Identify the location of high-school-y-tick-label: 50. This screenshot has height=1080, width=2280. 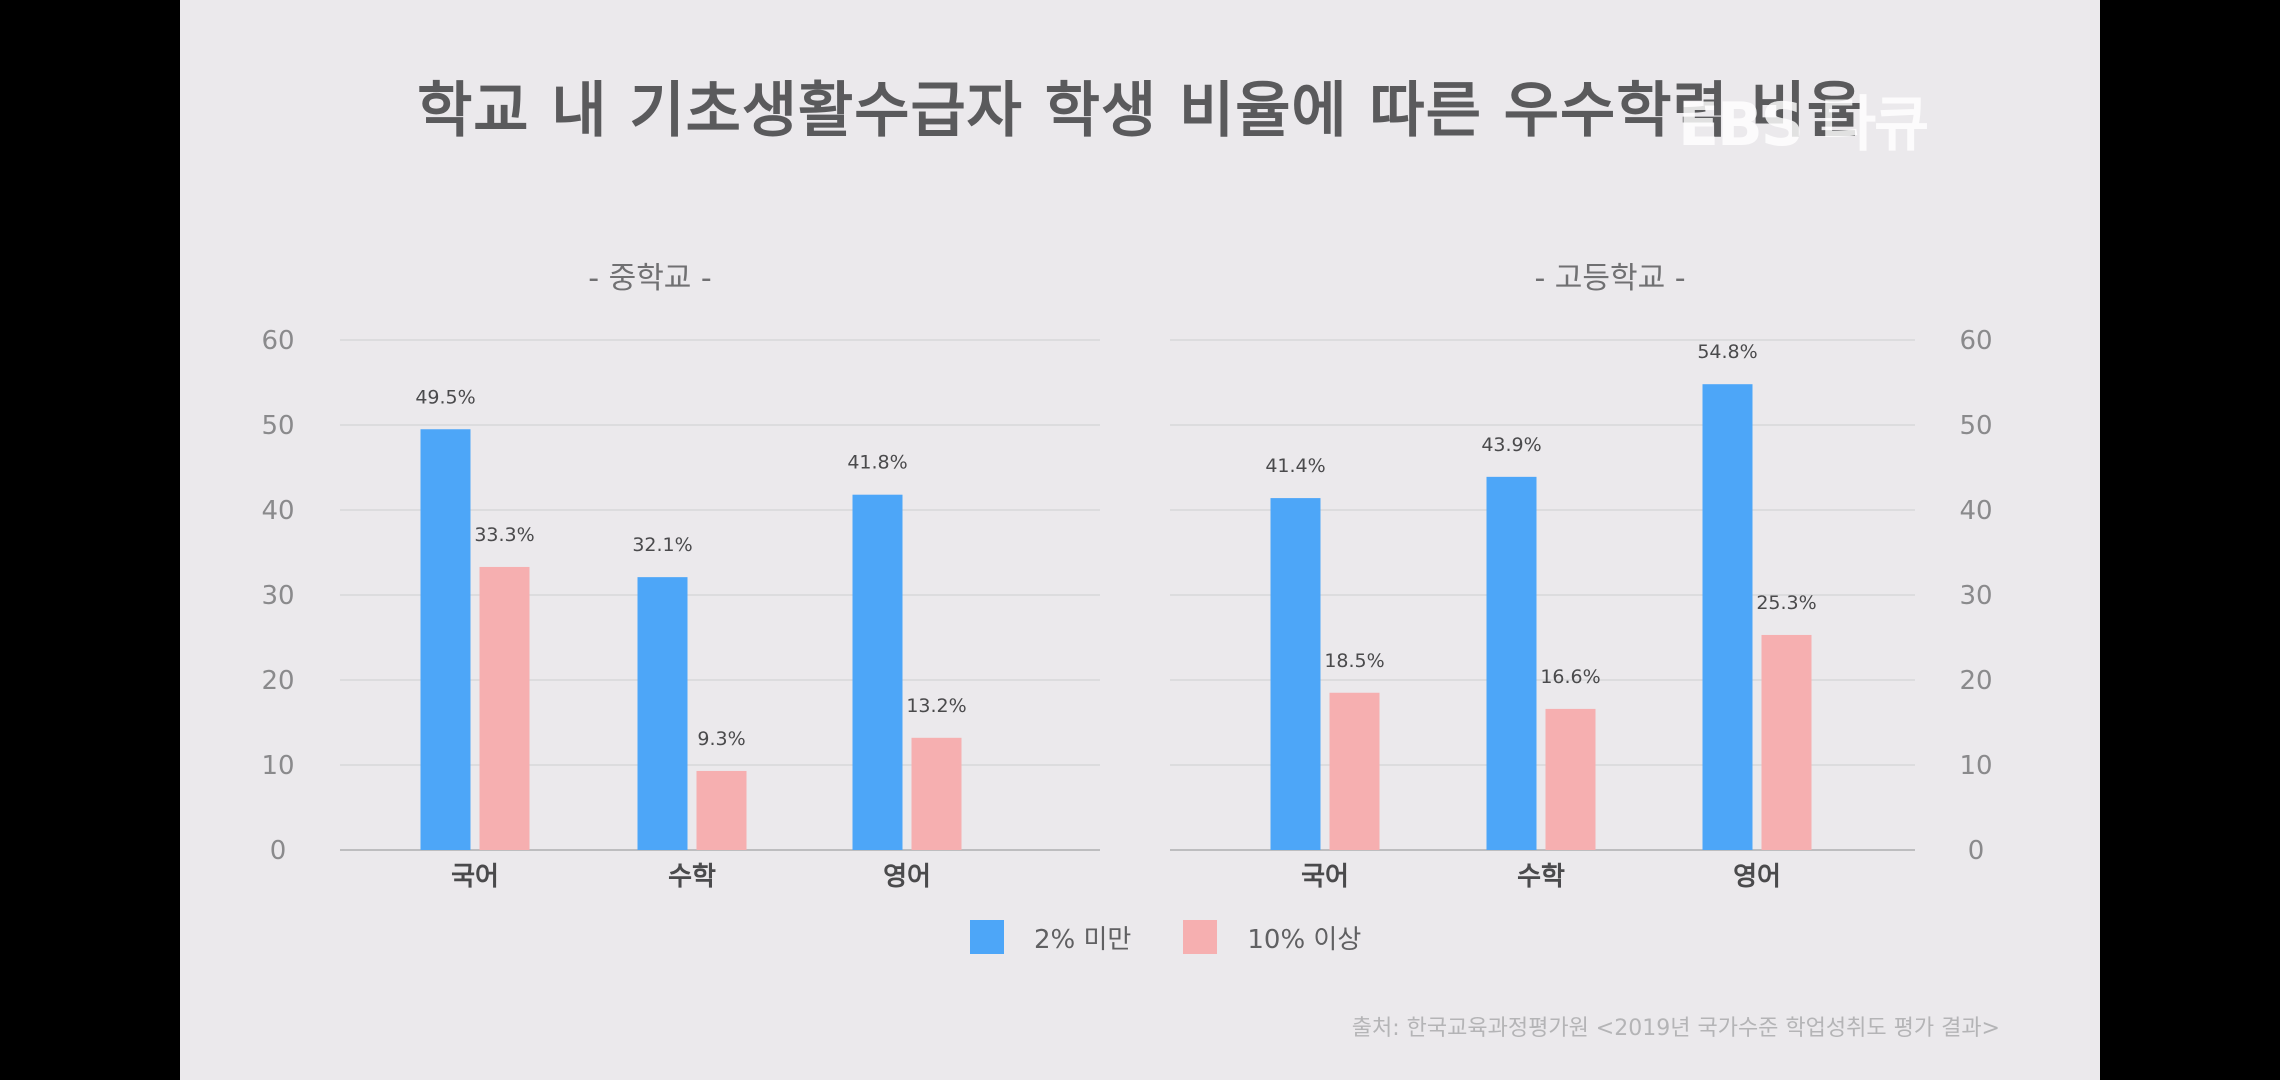
(1975, 426).